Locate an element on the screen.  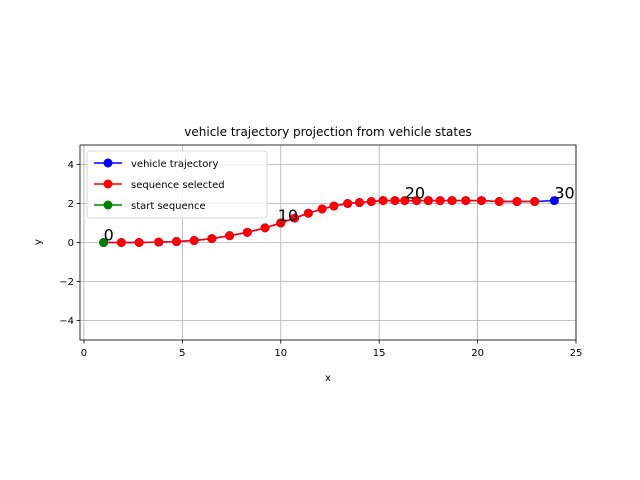
legend-entry: vehicle trajectory is located at coordinates (156, 164).